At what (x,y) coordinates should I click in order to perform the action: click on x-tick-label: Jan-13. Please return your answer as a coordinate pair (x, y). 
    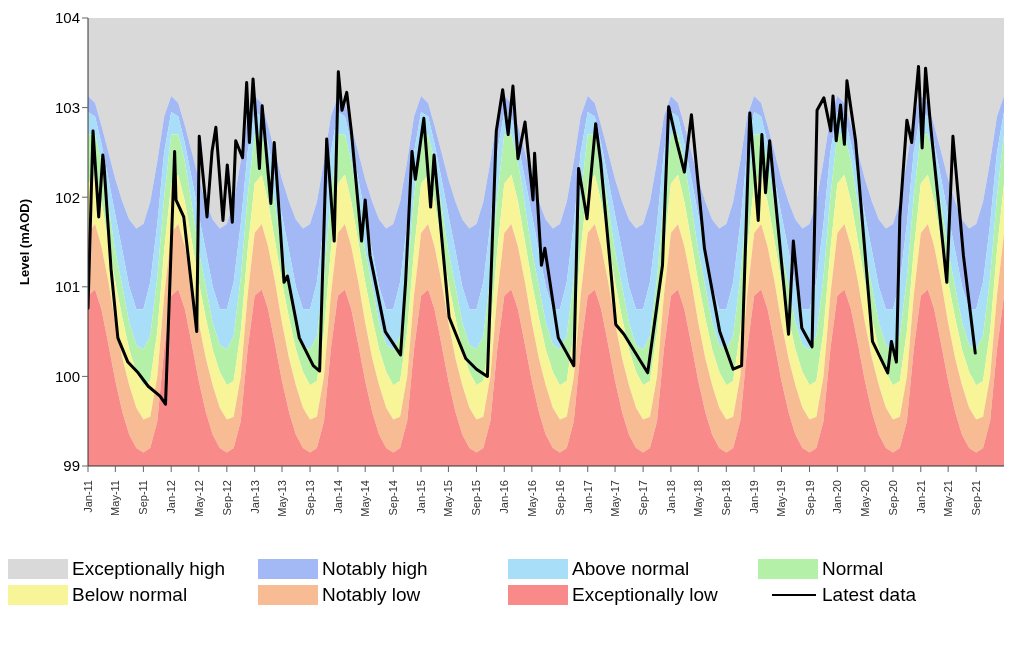
    Looking at the image, I should click on (254, 497).